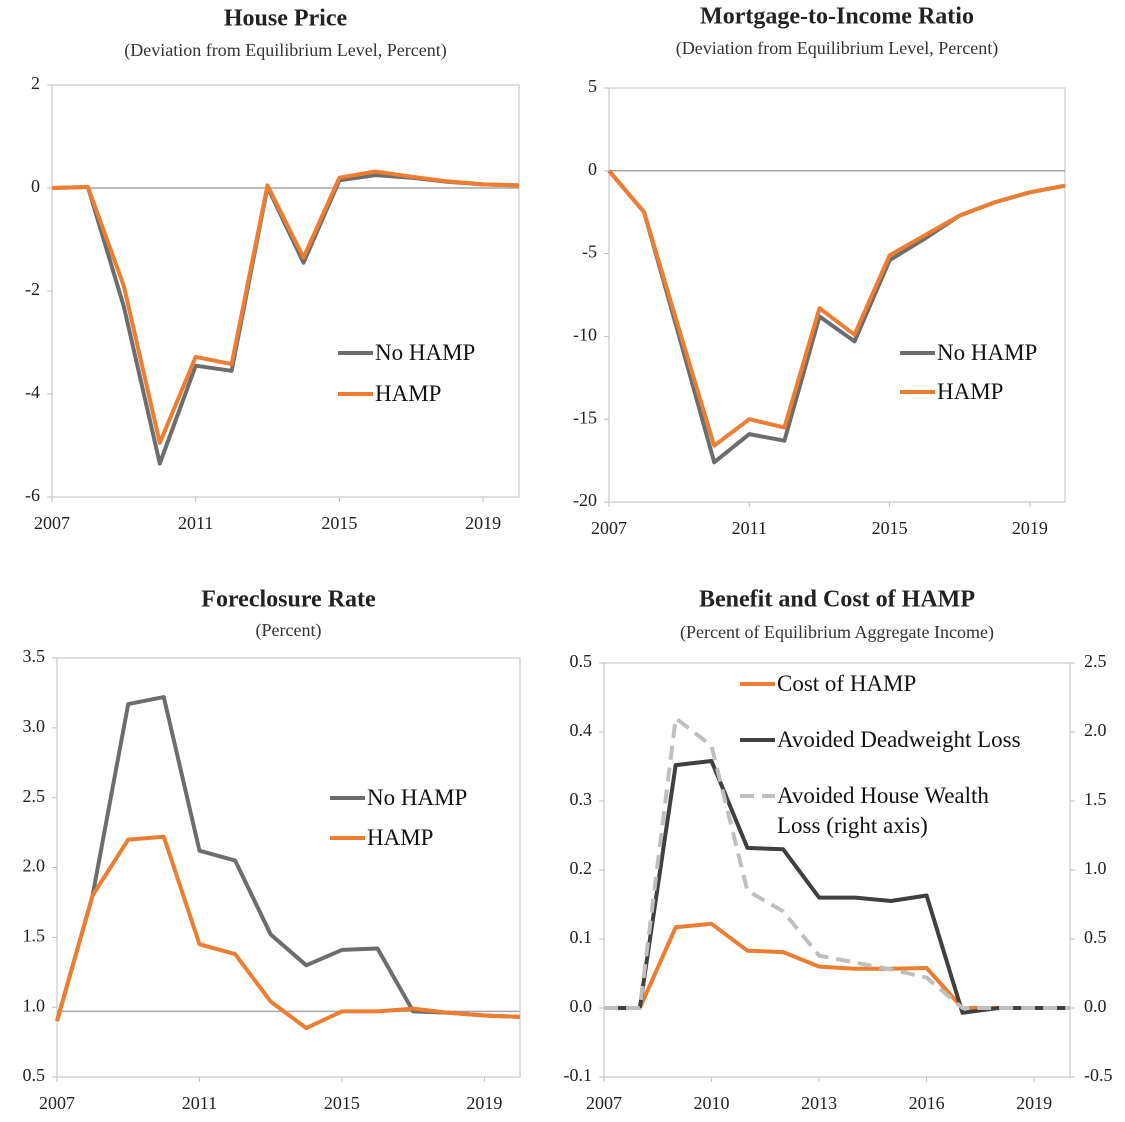 This screenshot has height=1122, width=1125. What do you see at coordinates (34, 796) in the screenshot?
I see `y-tick-label: 2.5` at bounding box center [34, 796].